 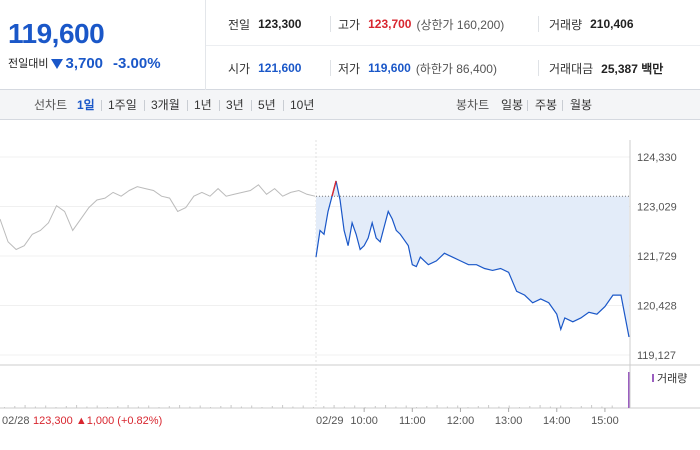 I want to click on tab-3m: 3개월, so click(x=165, y=105).